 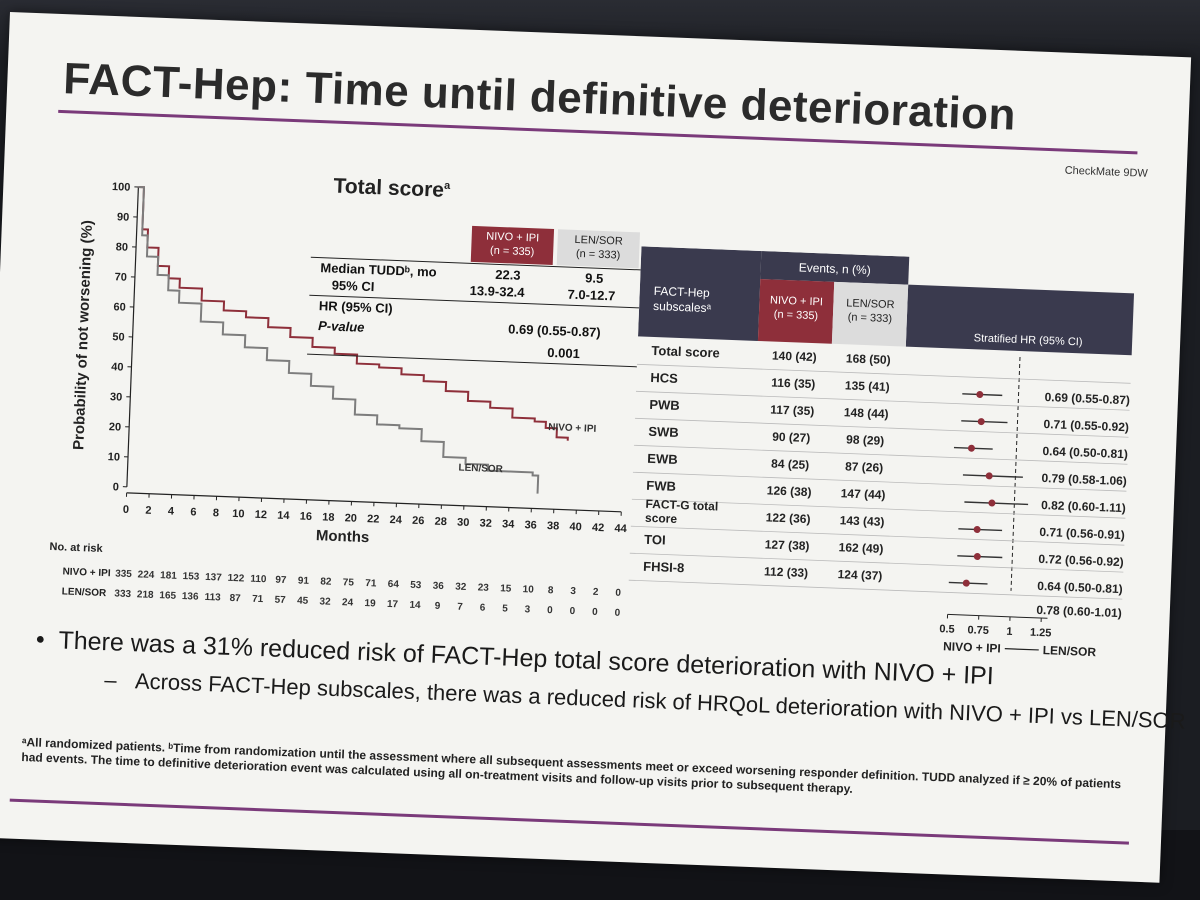 I want to click on risk-count: 113, so click(x=212, y=598).